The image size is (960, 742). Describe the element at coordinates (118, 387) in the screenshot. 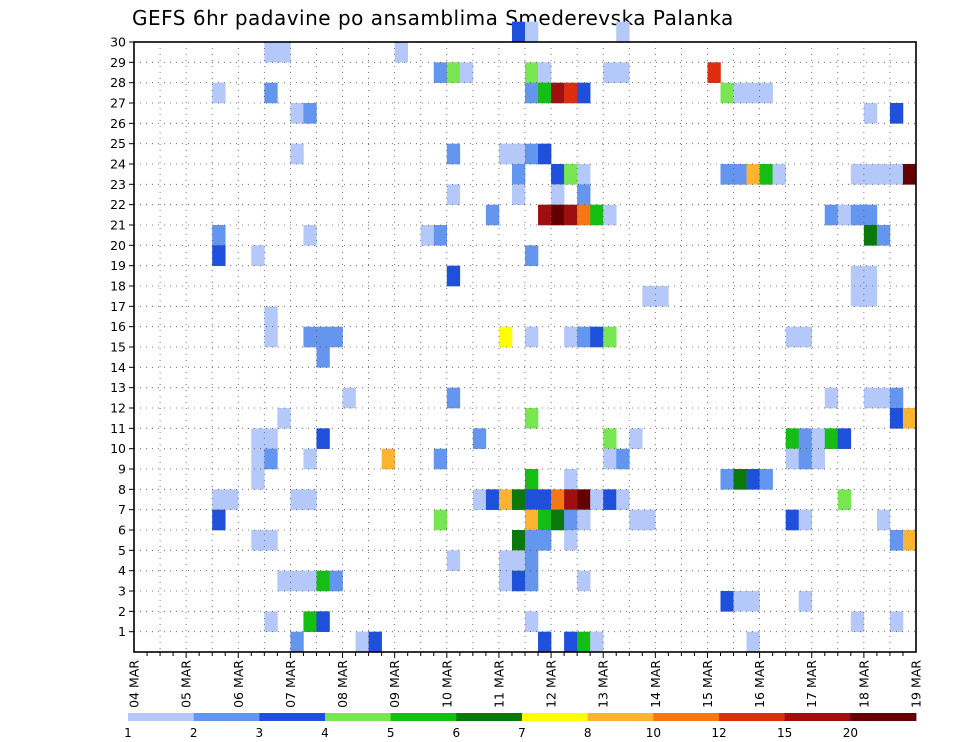

I see `y-tick-label: 13` at that location.